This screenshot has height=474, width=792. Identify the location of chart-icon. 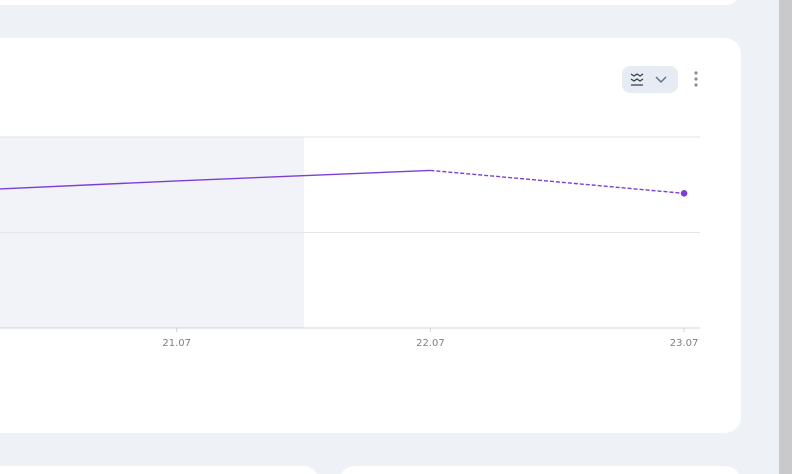
(637, 79).